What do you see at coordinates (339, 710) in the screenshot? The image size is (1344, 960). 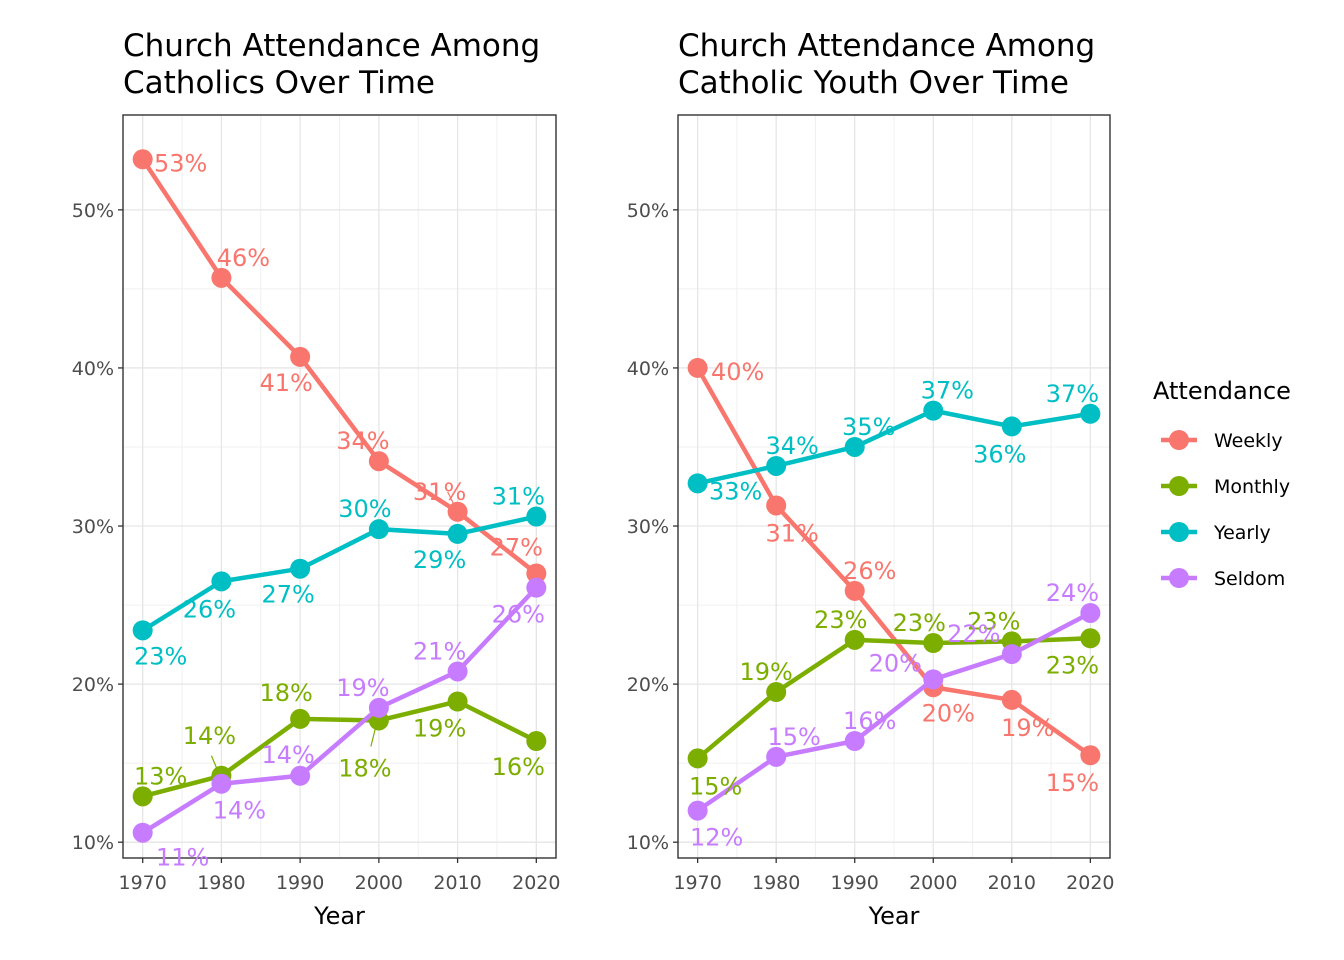 I see `series-line-seldom` at bounding box center [339, 710].